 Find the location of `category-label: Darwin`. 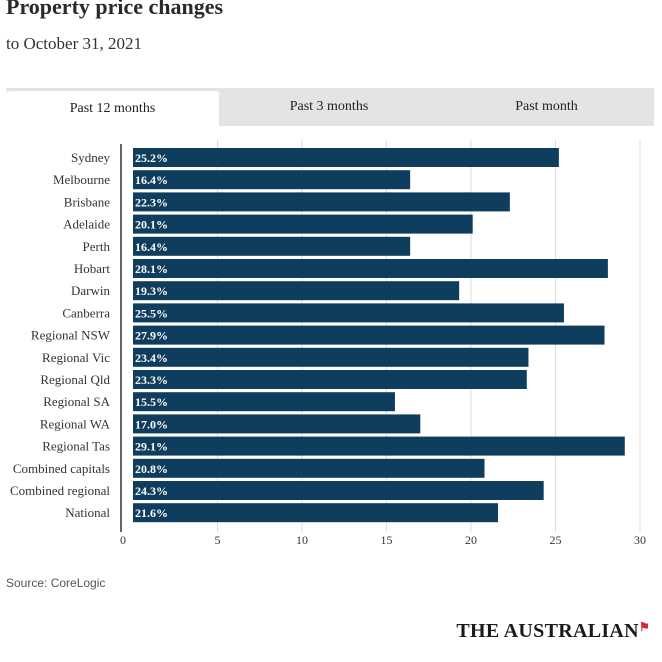

category-label: Darwin is located at coordinates (90, 290).